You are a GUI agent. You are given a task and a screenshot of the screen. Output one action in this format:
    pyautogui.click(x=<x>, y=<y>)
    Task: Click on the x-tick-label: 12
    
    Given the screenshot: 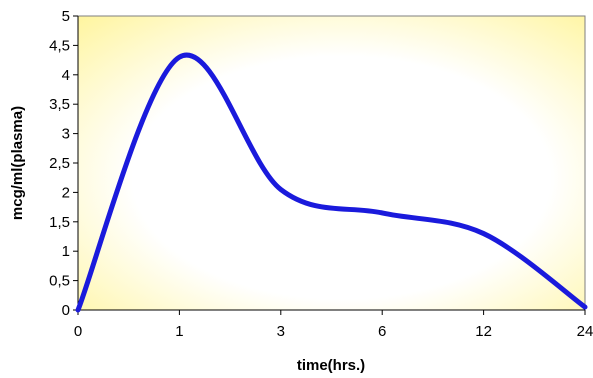 What is the action you would take?
    pyautogui.click(x=483, y=331)
    